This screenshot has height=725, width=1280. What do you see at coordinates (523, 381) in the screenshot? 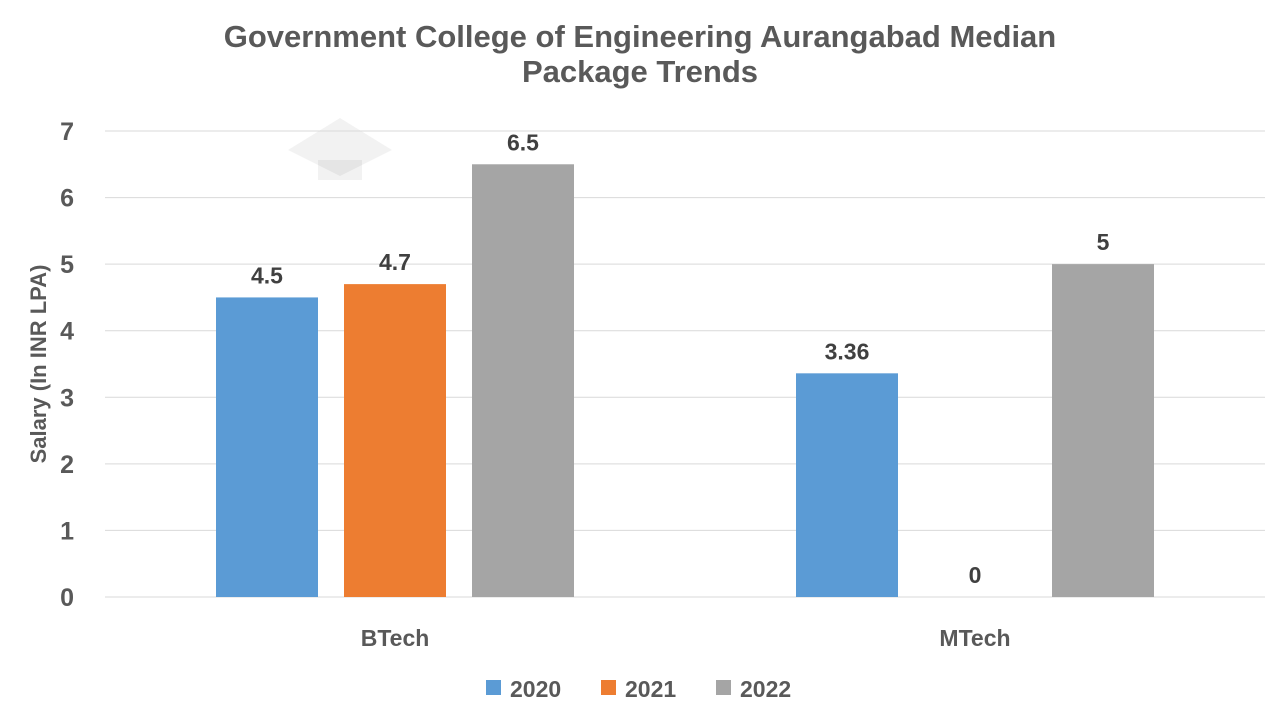
I see `bar-2022-BTech` at bounding box center [523, 381].